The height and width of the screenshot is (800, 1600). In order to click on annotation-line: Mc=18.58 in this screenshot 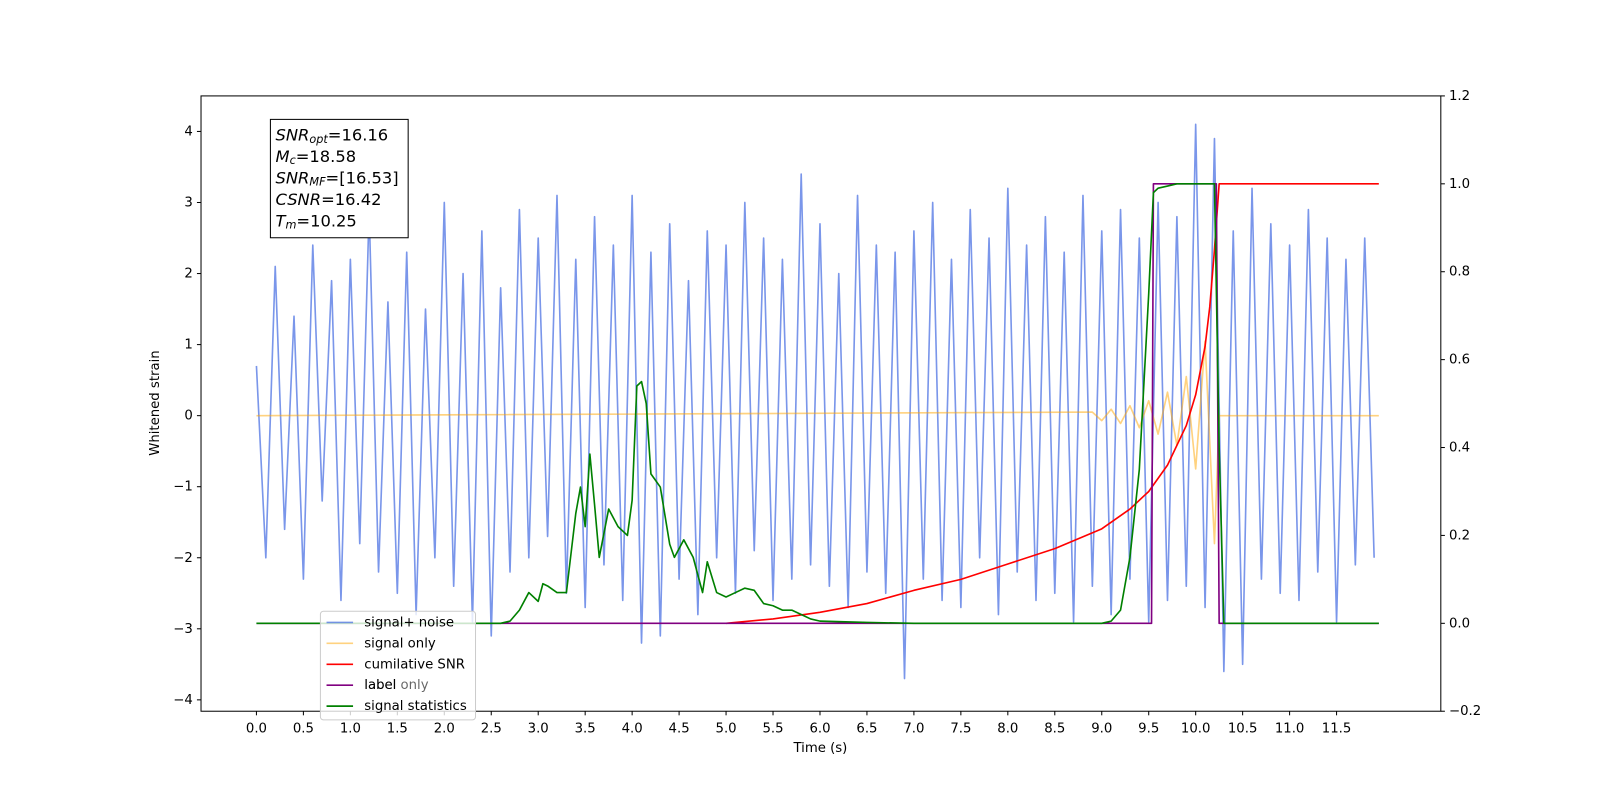, I will do `click(316, 157)`.